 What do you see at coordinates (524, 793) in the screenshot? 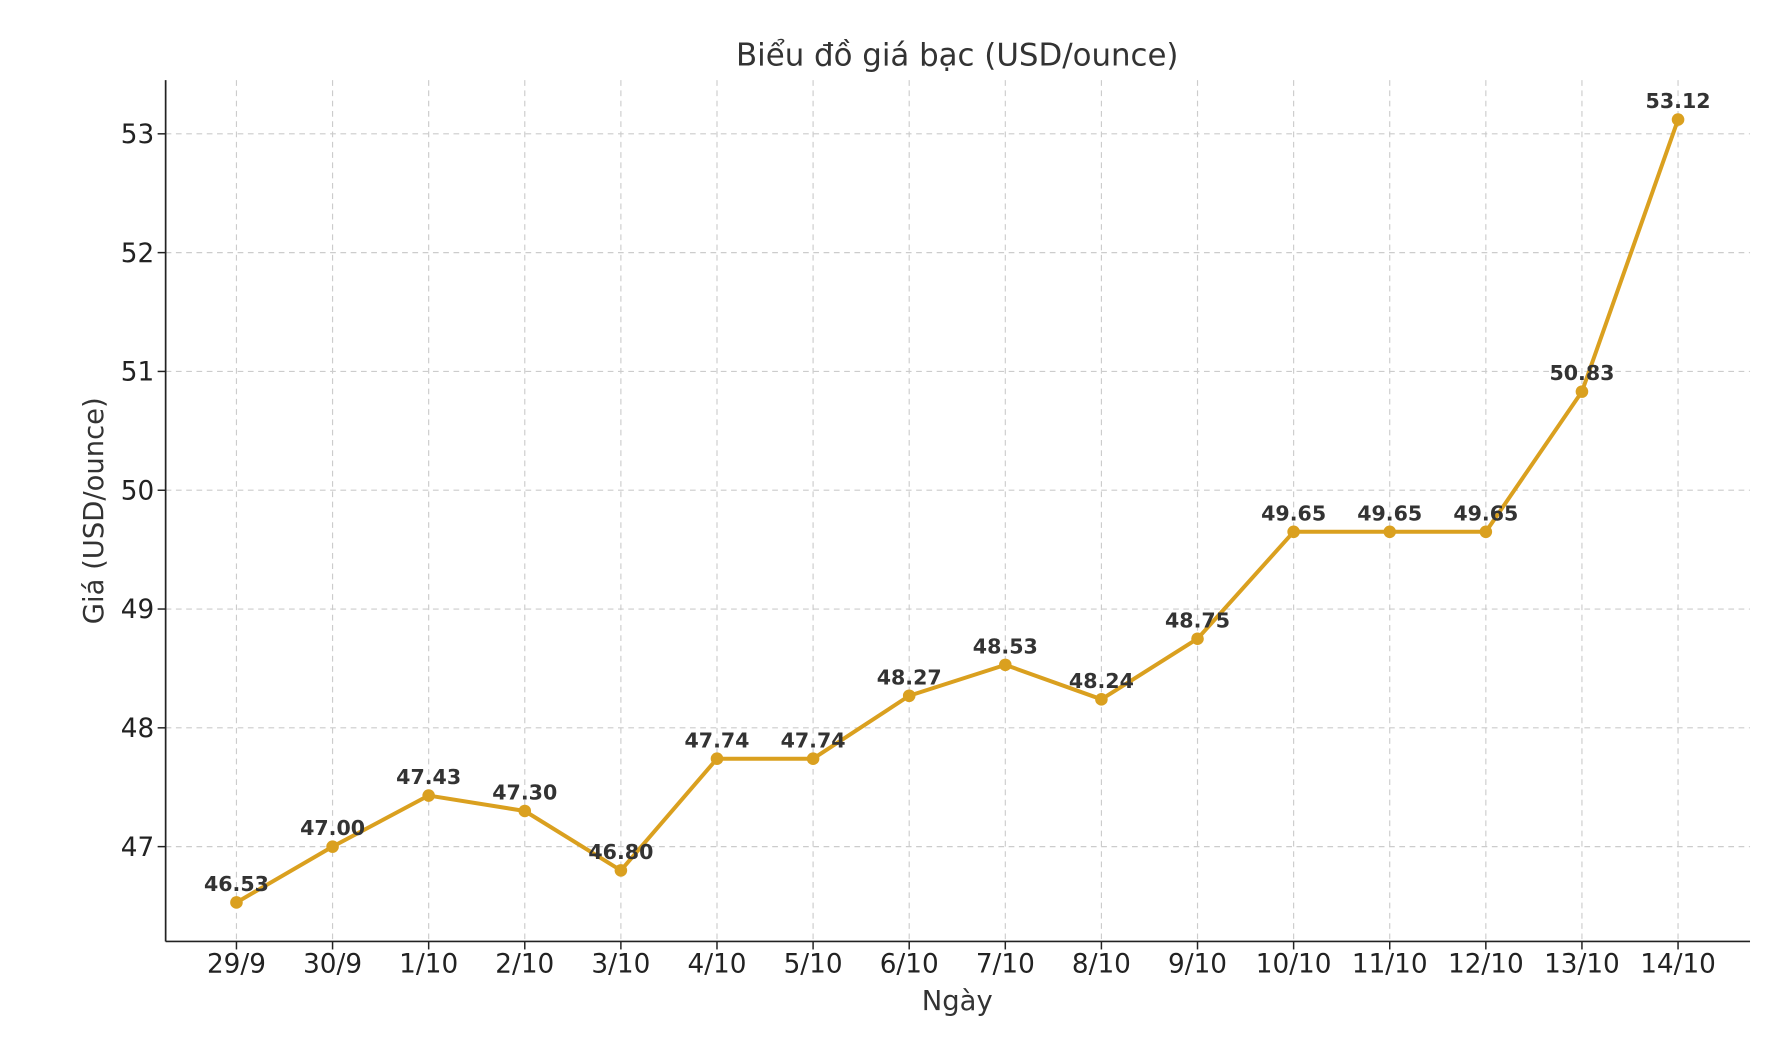
I see `data-label: 47.30` at bounding box center [524, 793].